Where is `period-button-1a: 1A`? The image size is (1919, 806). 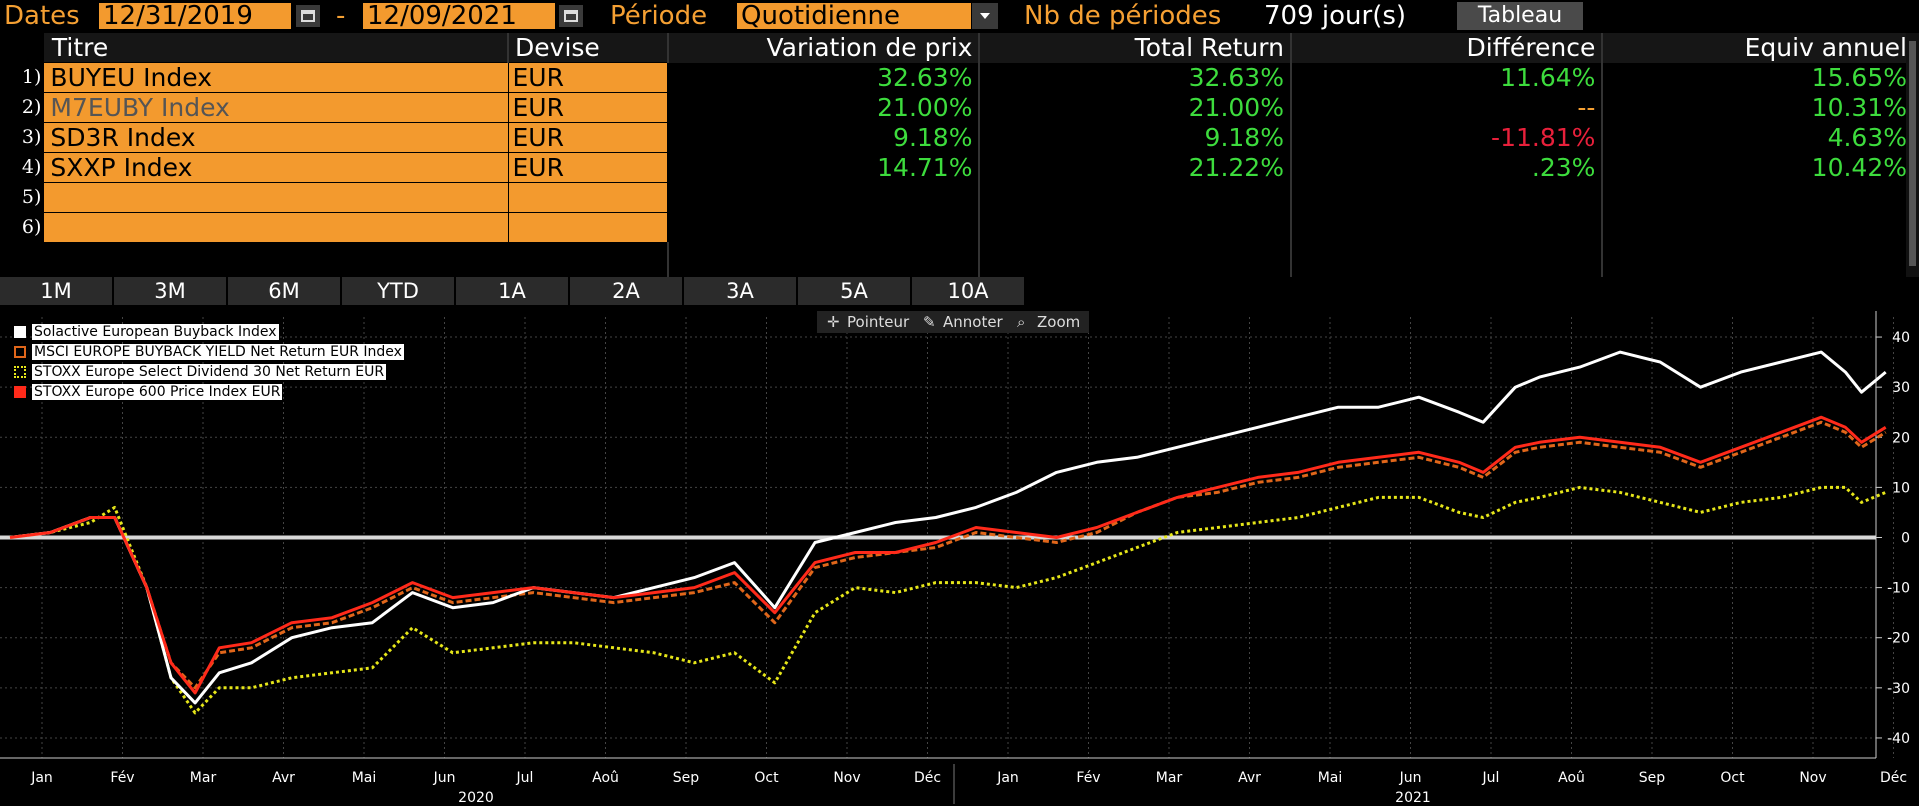
period-button-1a: 1A is located at coordinates (513, 291).